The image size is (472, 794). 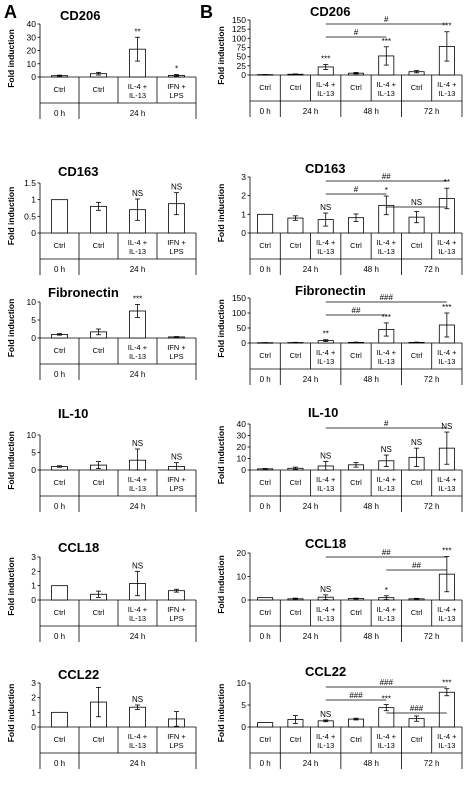 I want to click on bracket-label: NS, so click(x=416, y=202).